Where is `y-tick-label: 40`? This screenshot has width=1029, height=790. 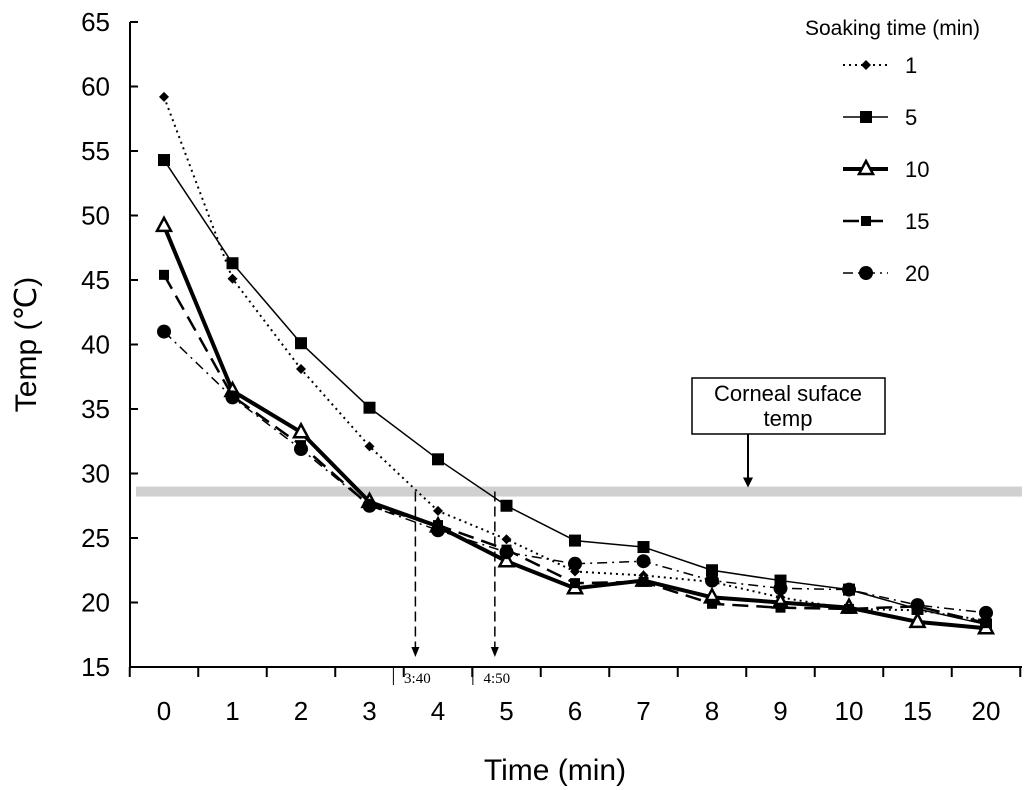 y-tick-label: 40 is located at coordinates (95, 345).